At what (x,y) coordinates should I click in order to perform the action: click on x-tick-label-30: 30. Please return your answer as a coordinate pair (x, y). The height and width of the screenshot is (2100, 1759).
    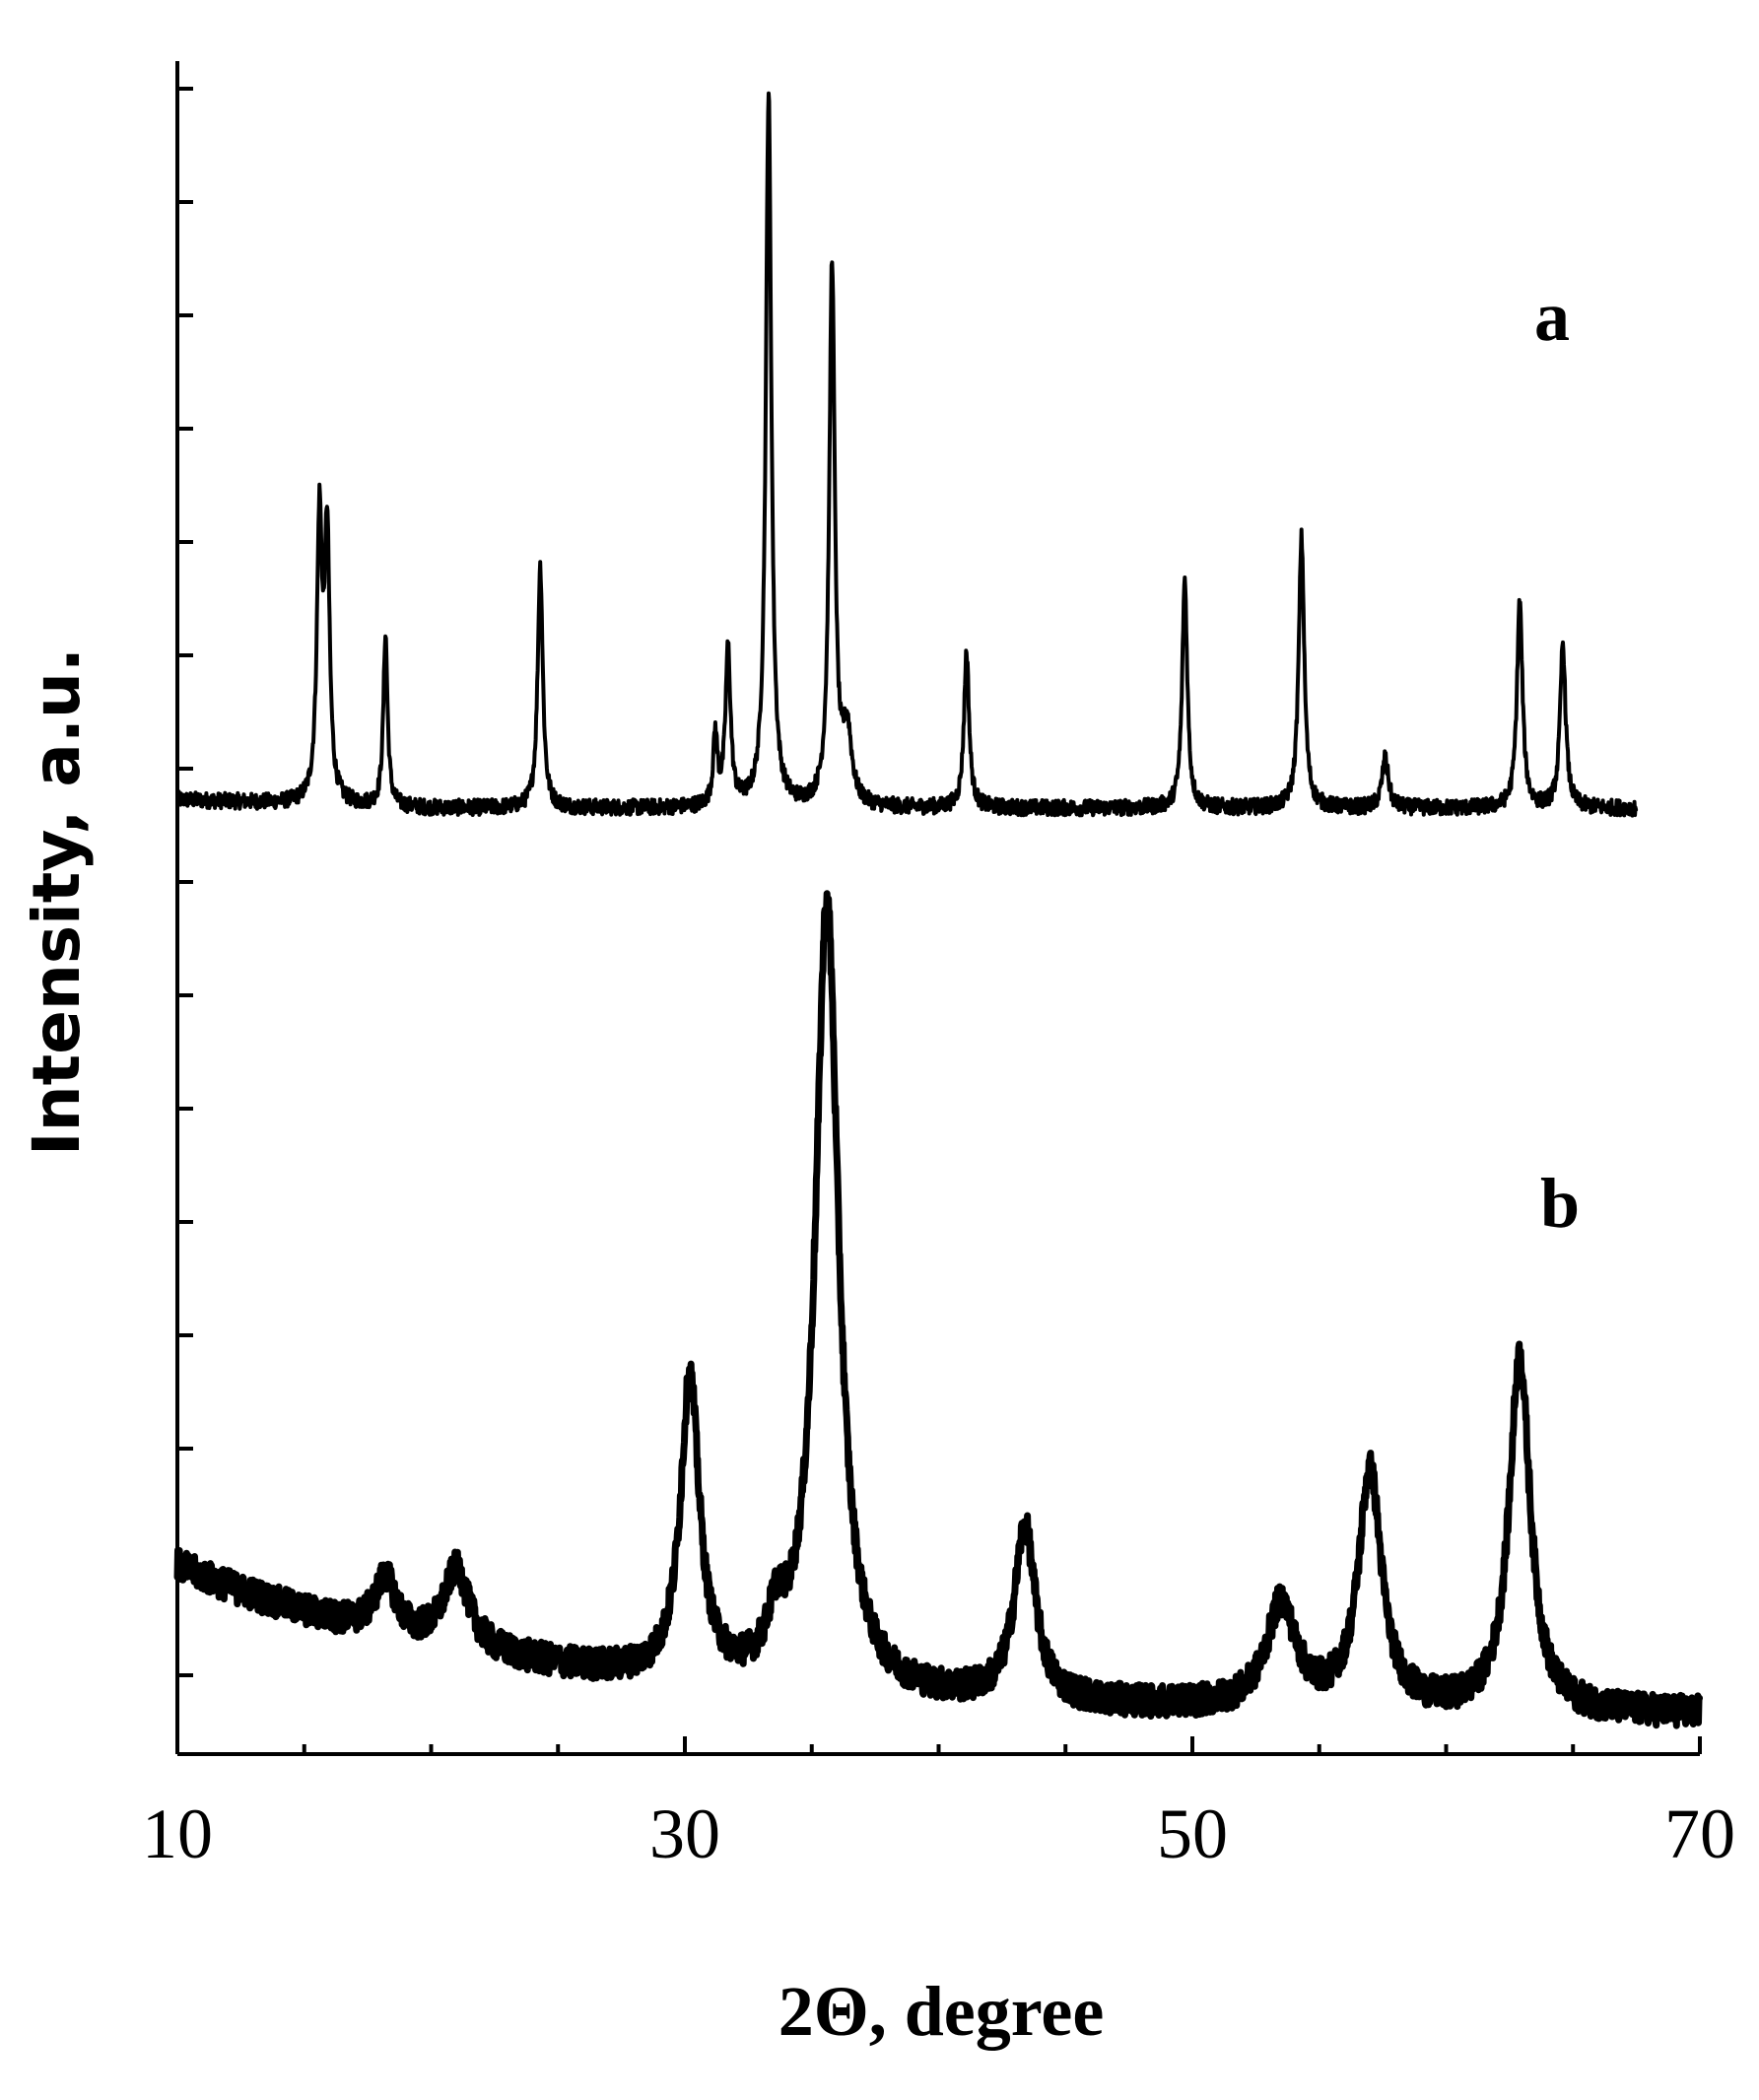
    Looking at the image, I should click on (685, 1834).